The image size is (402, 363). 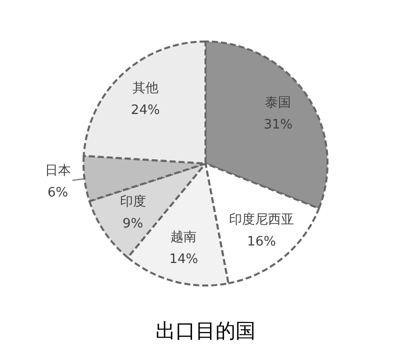 What do you see at coordinates (133, 201) in the screenshot?
I see `slice-label: 印度` at bounding box center [133, 201].